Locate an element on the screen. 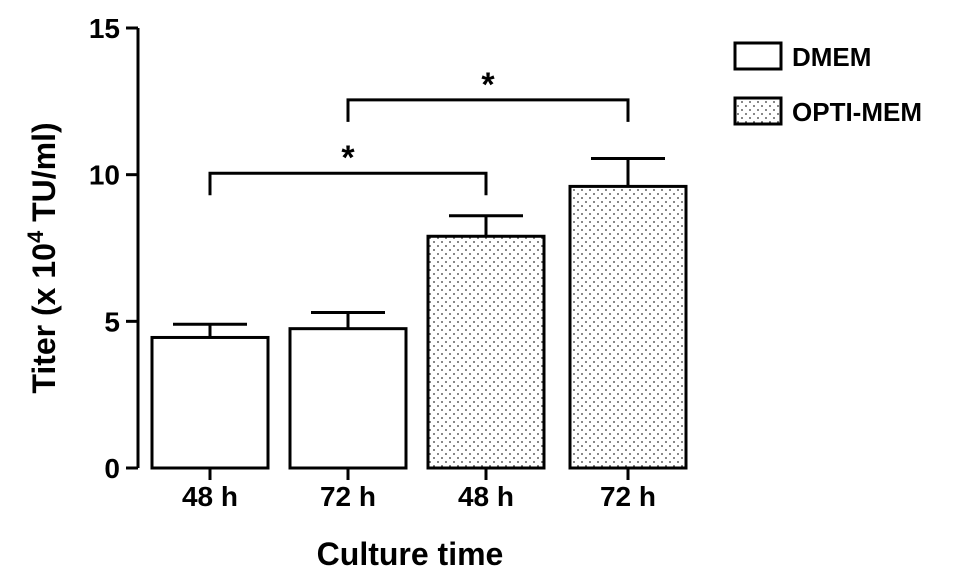 The image size is (969, 581). legend-swatch-opti-mem is located at coordinates (758, 111).